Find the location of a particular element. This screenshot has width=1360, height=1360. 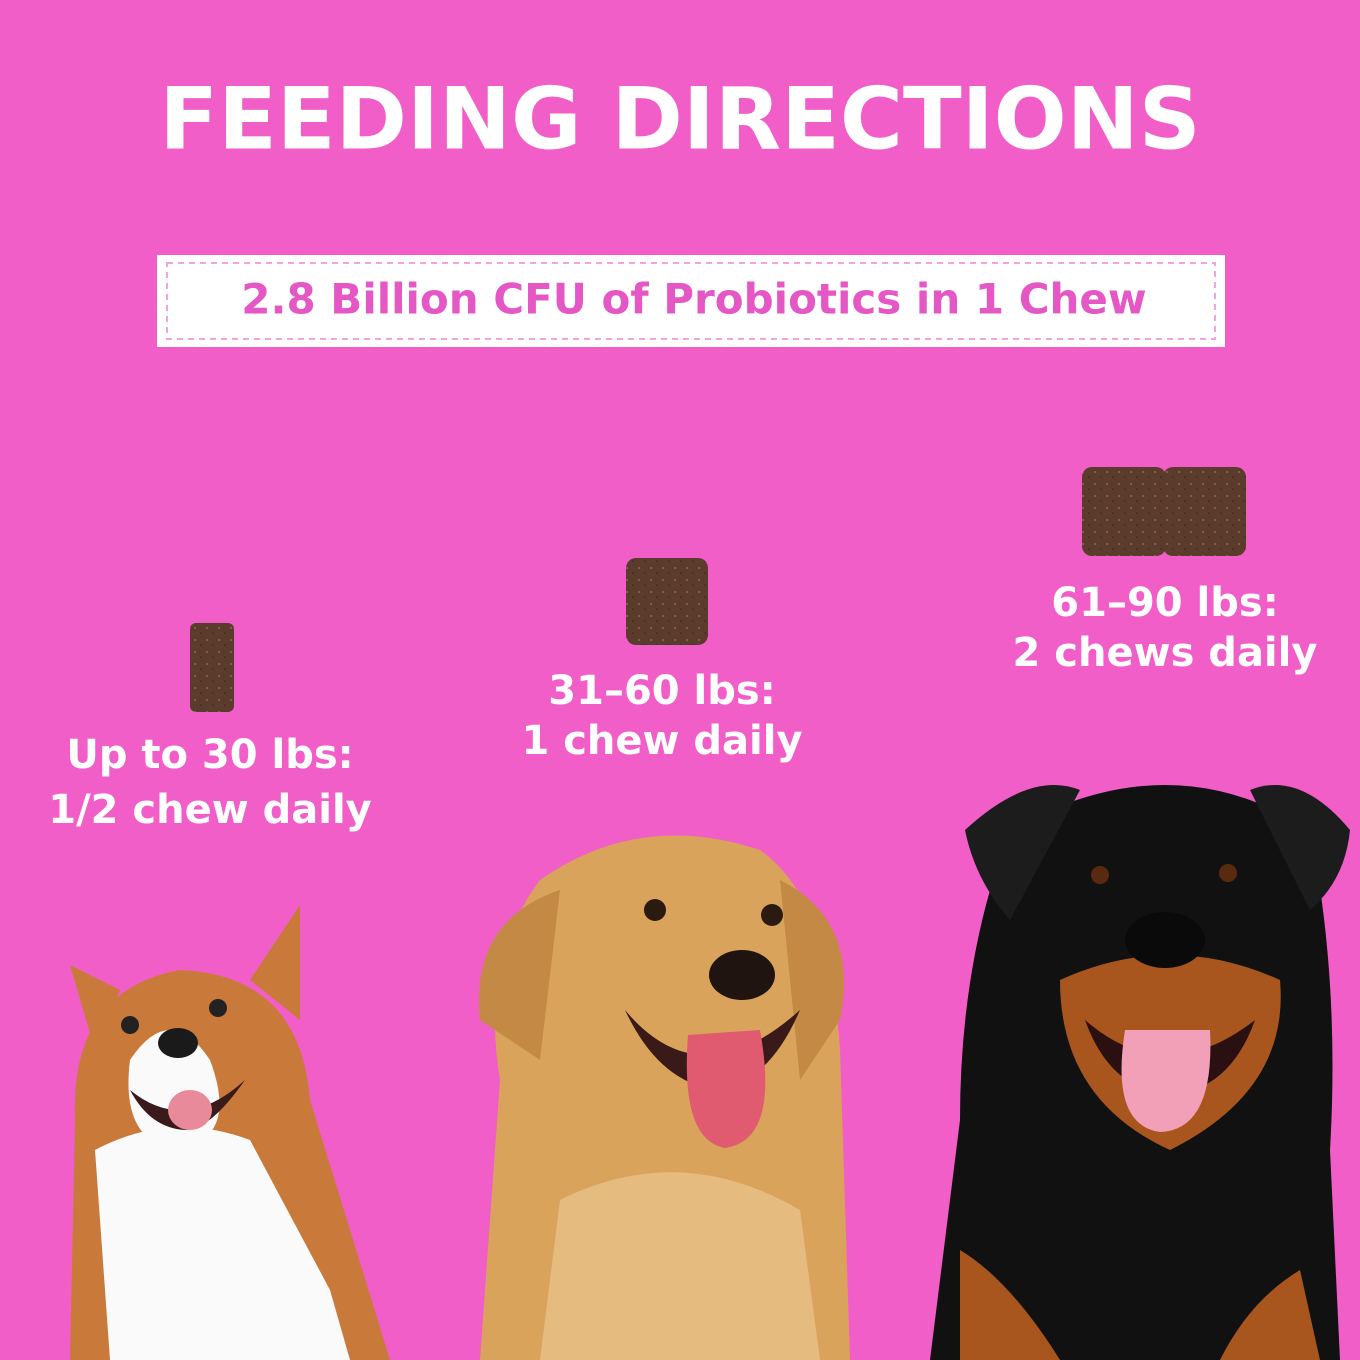

tier-dose: 2 chews daily is located at coordinates (1165, 653).